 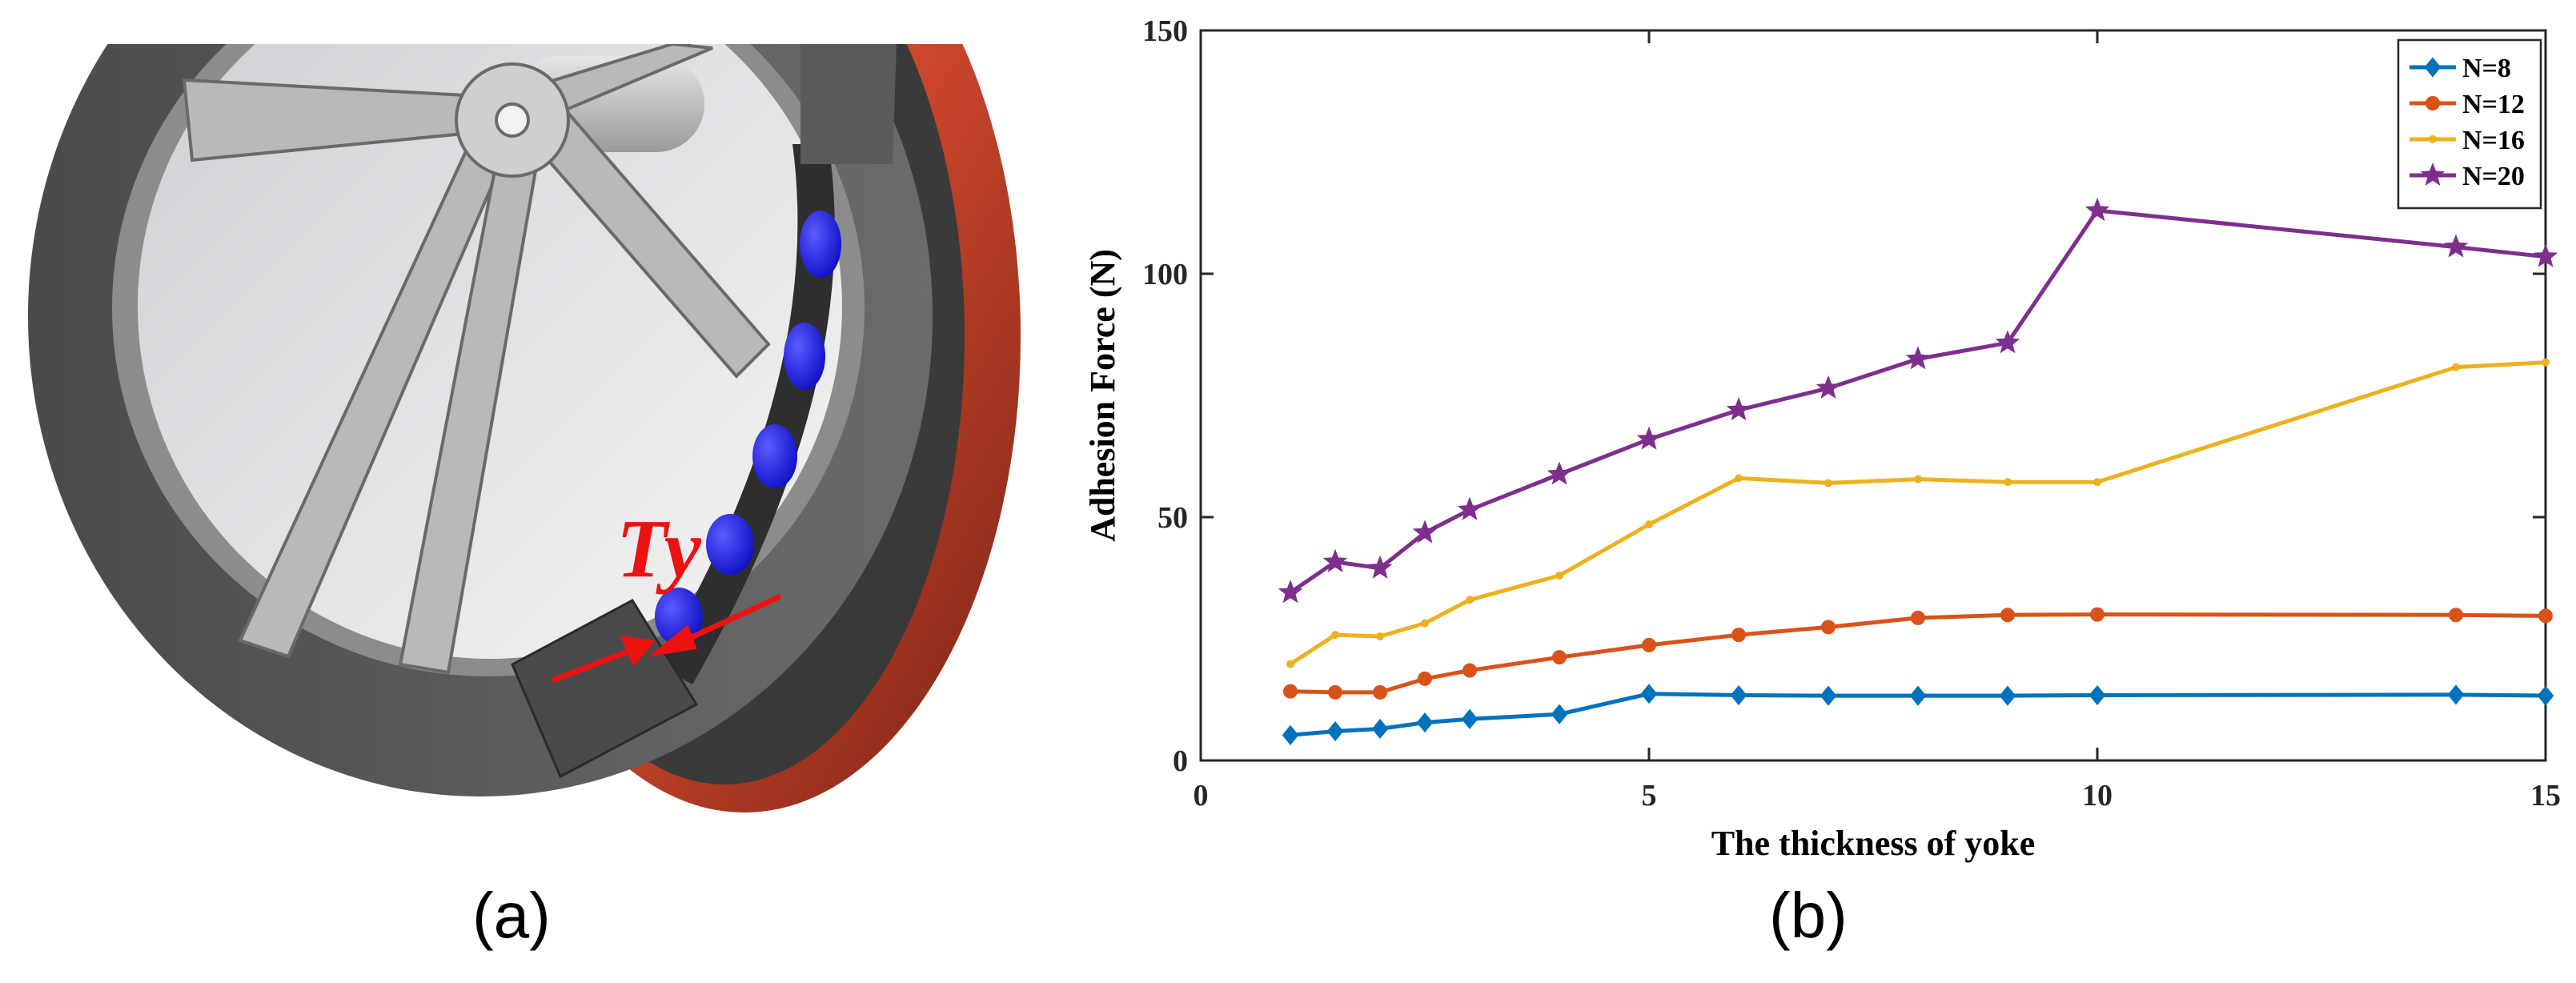 I want to click on force-arrow, so click(x=672, y=641).